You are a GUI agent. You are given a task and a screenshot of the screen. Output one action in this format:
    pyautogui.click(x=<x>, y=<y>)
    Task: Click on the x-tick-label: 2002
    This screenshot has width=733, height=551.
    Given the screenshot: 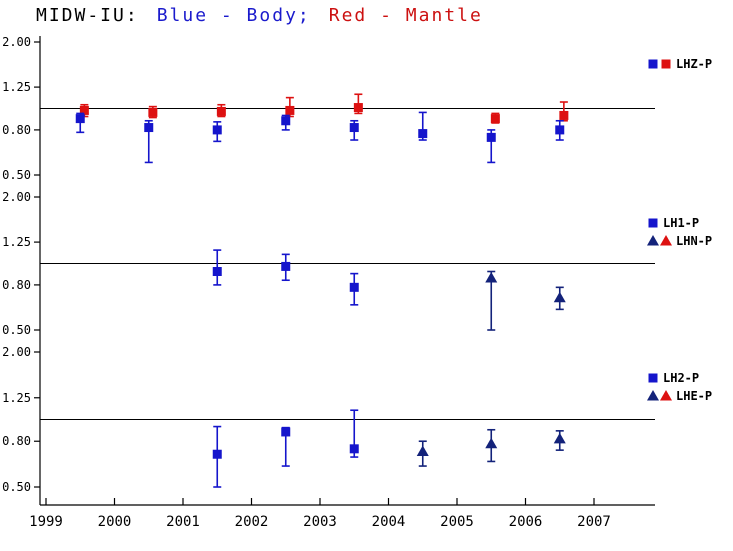 What is the action you would take?
    pyautogui.click(x=252, y=522)
    